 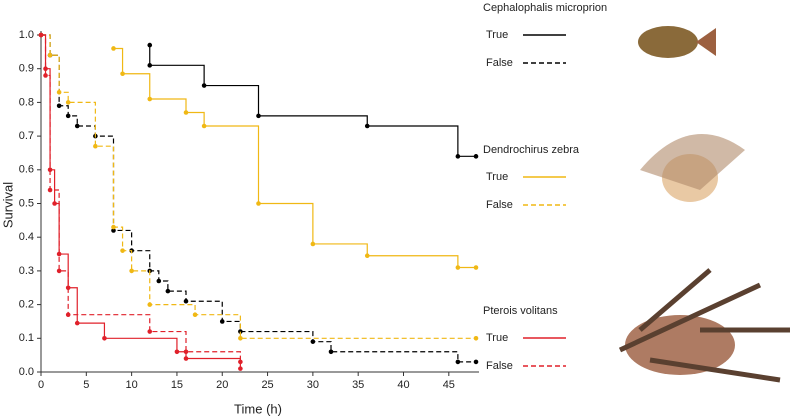 I want to click on y-tick-label: 0.1, so click(x=26, y=338).